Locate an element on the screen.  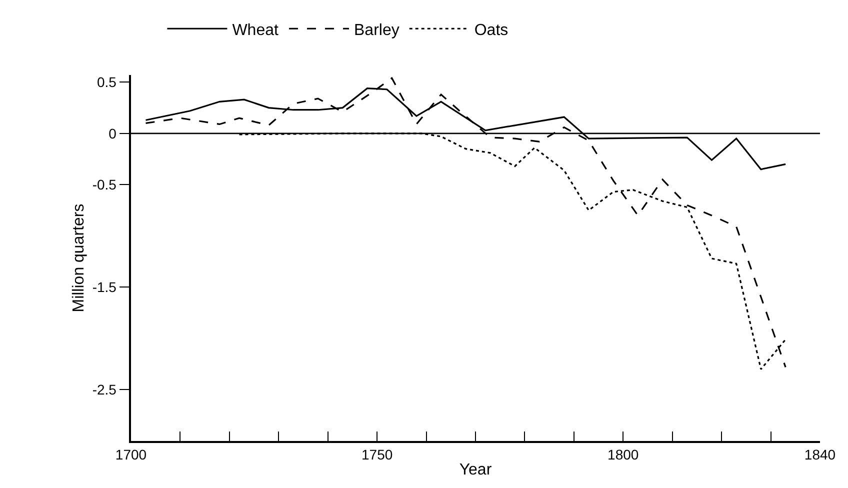
x-axis-title: Year is located at coordinates (475, 470).